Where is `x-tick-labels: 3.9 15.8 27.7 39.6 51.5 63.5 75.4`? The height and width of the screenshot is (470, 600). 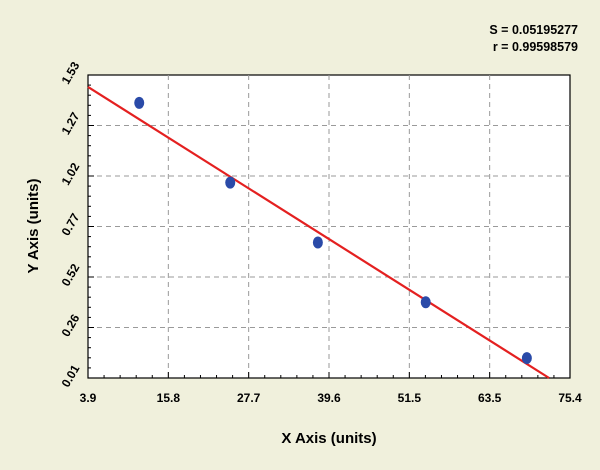
x-tick-labels: 3.9 15.8 27.7 39.6 51.5 63.5 75.4 is located at coordinates (331, 398).